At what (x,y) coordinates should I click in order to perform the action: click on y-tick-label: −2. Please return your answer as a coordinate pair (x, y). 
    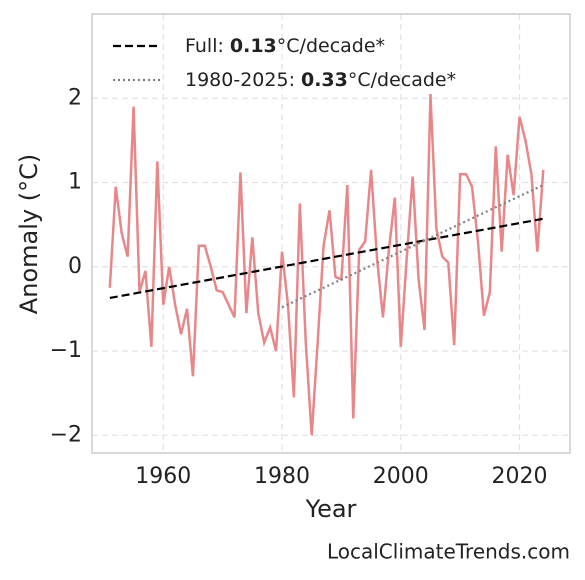
    Looking at the image, I should click on (66, 434).